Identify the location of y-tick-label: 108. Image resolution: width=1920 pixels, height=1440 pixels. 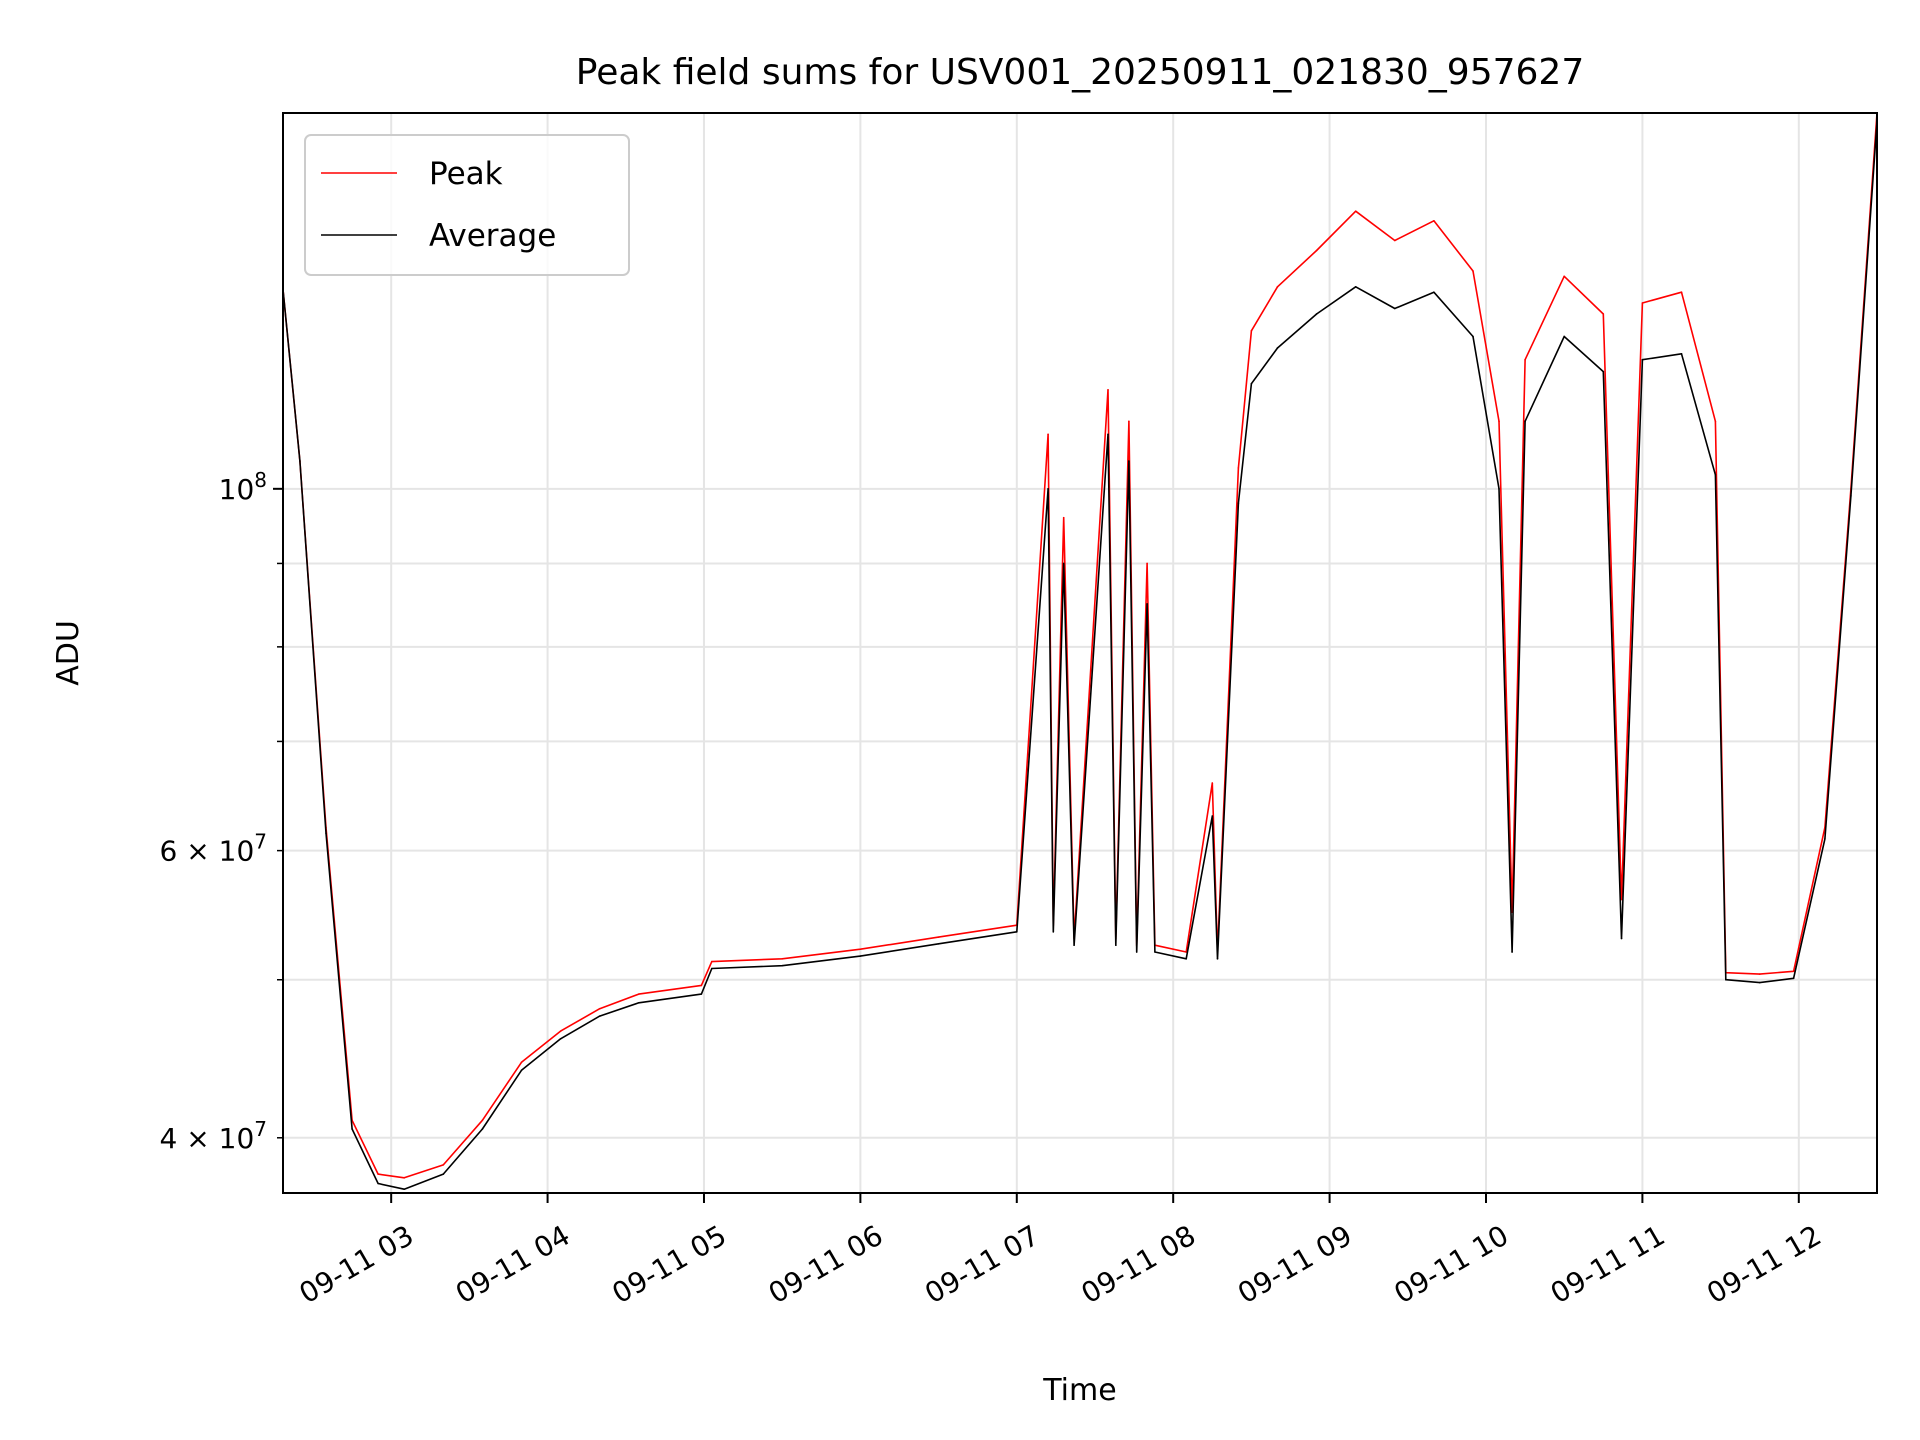
(243, 487).